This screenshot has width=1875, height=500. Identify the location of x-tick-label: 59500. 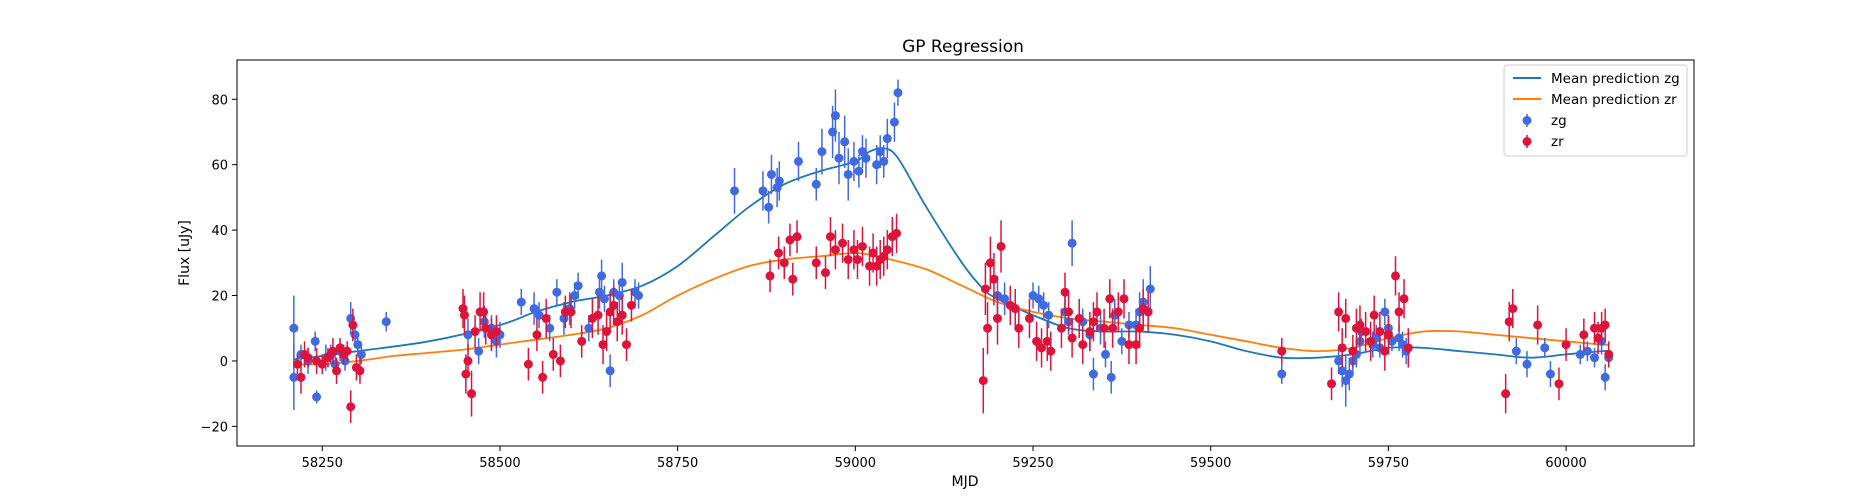
(1210, 463).